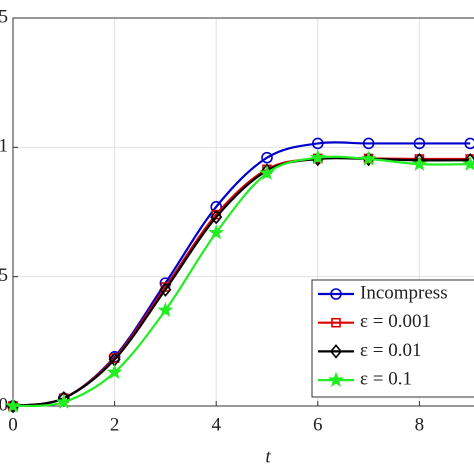 Image resolution: width=474 pixels, height=474 pixels. I want to click on y-tick-label: 0, so click(4, 404).